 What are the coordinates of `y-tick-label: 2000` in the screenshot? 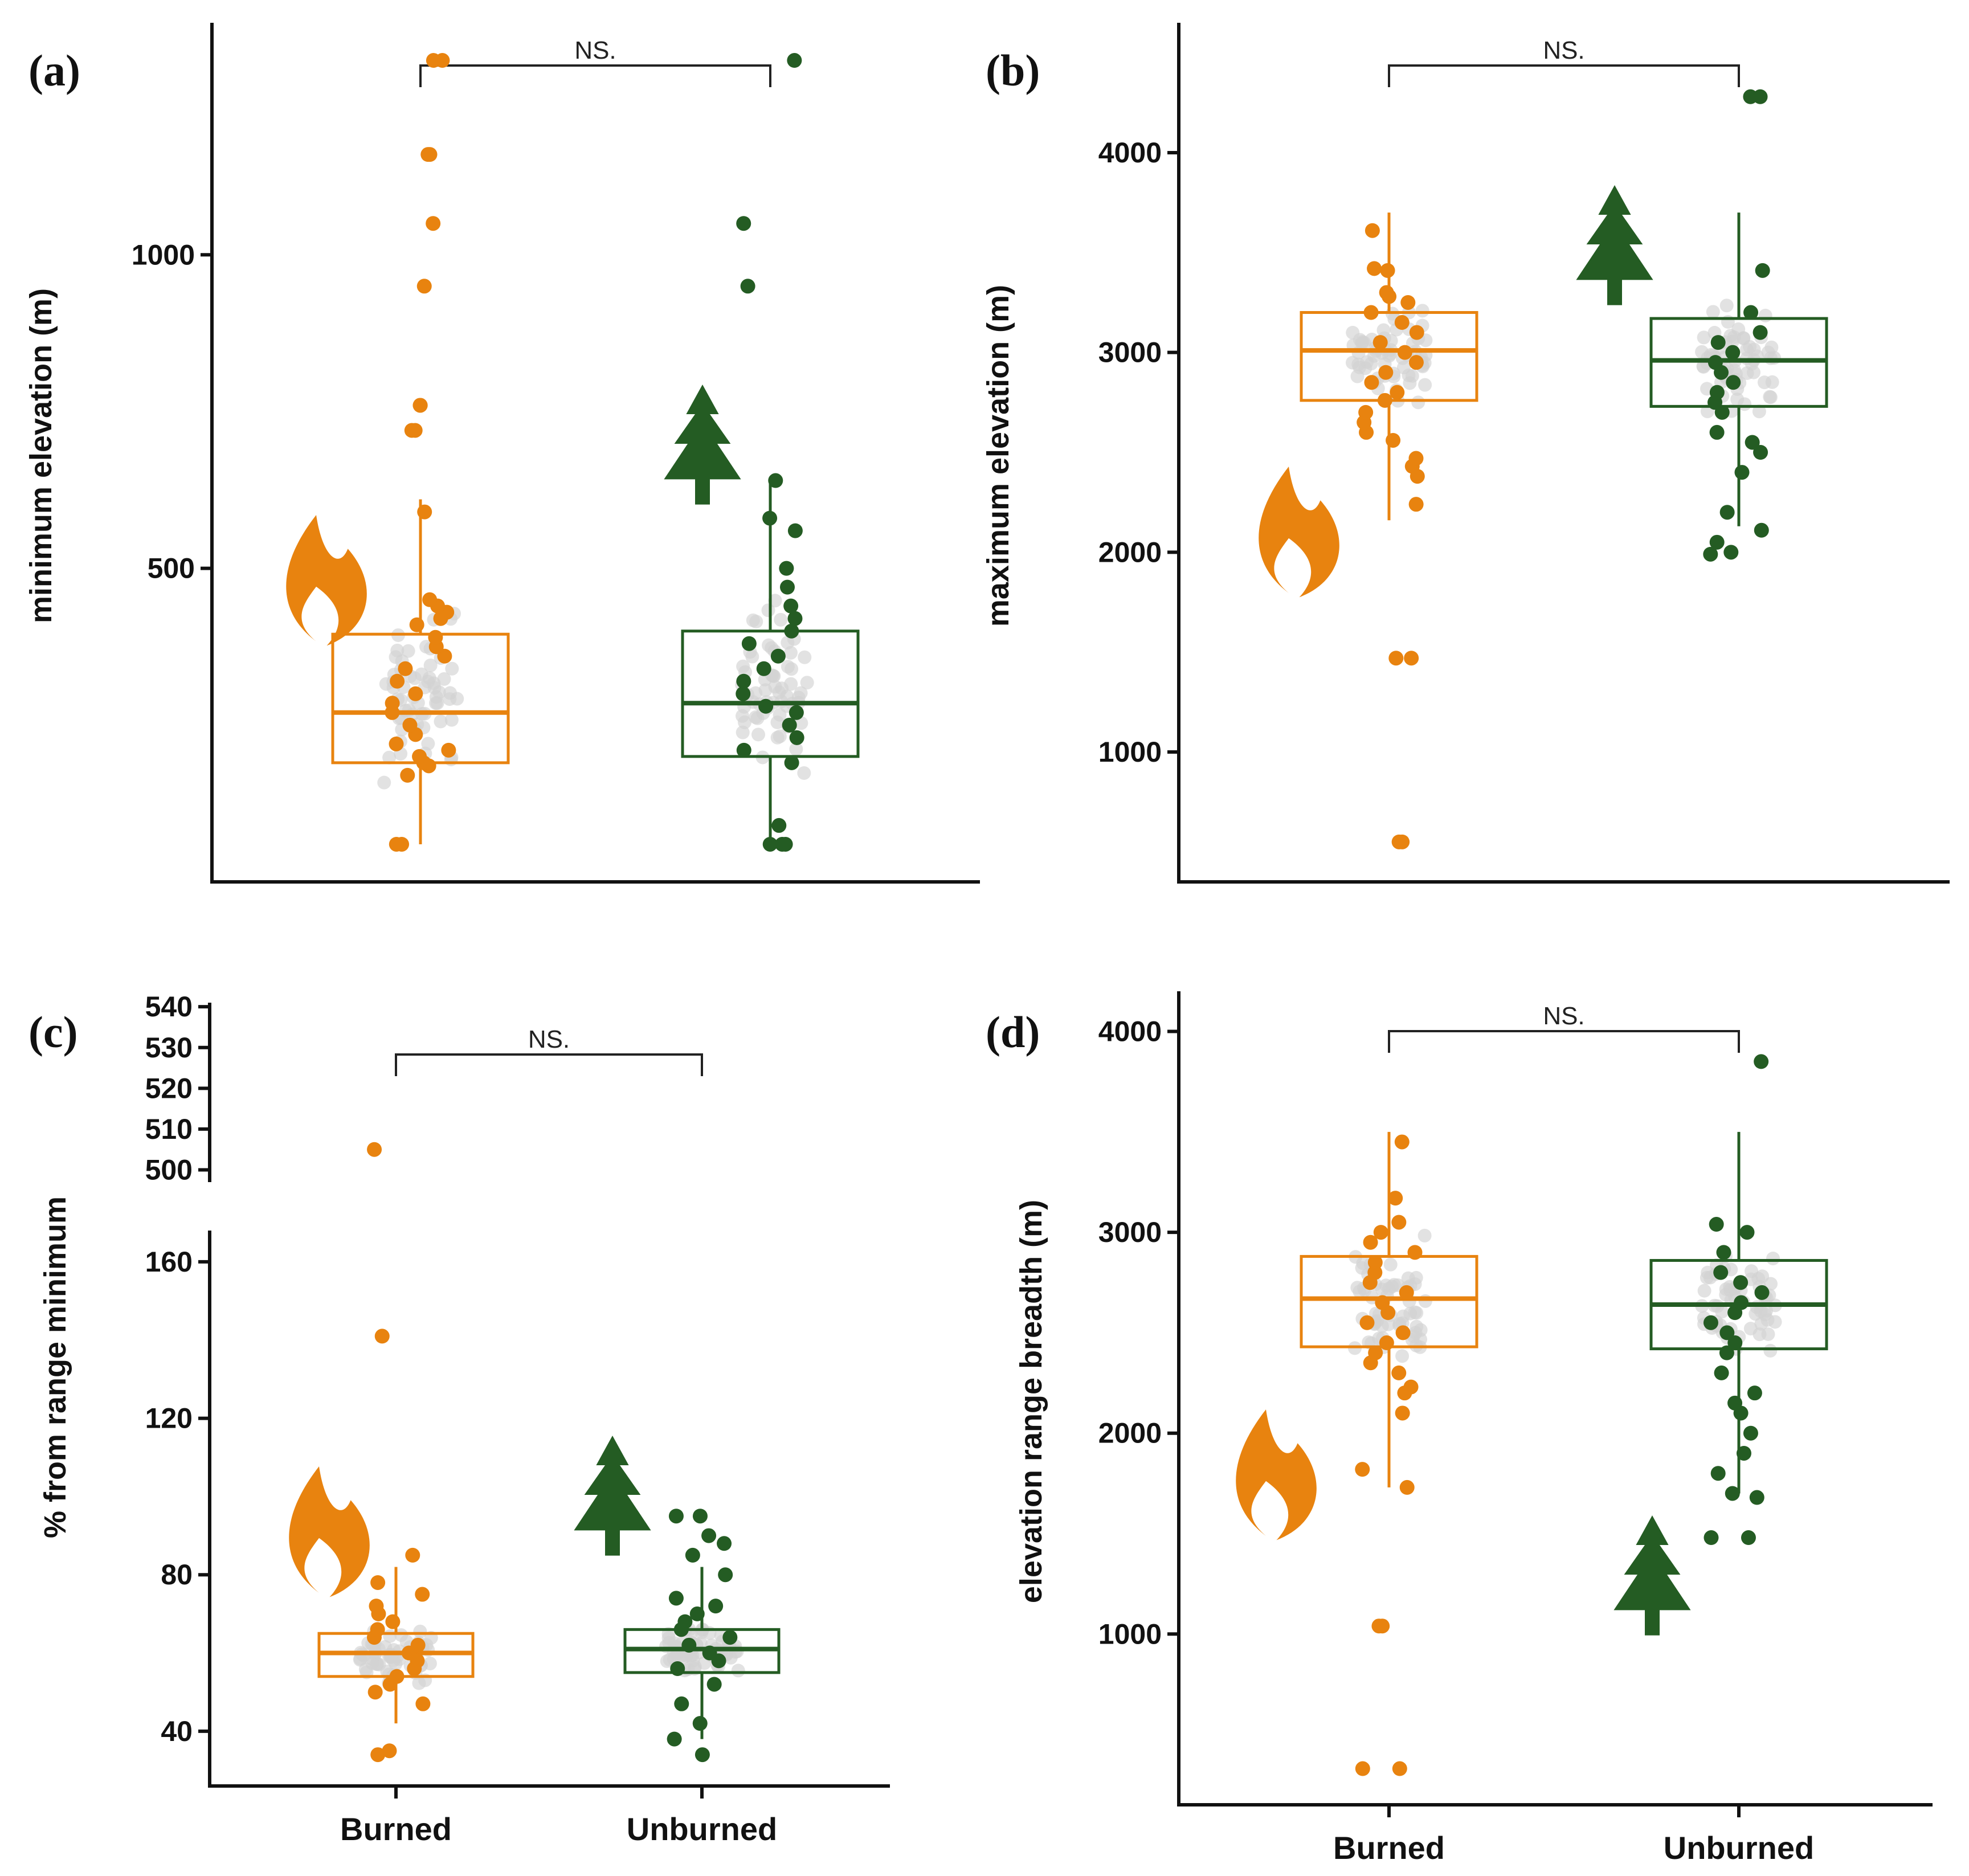 It's located at (1130, 552).